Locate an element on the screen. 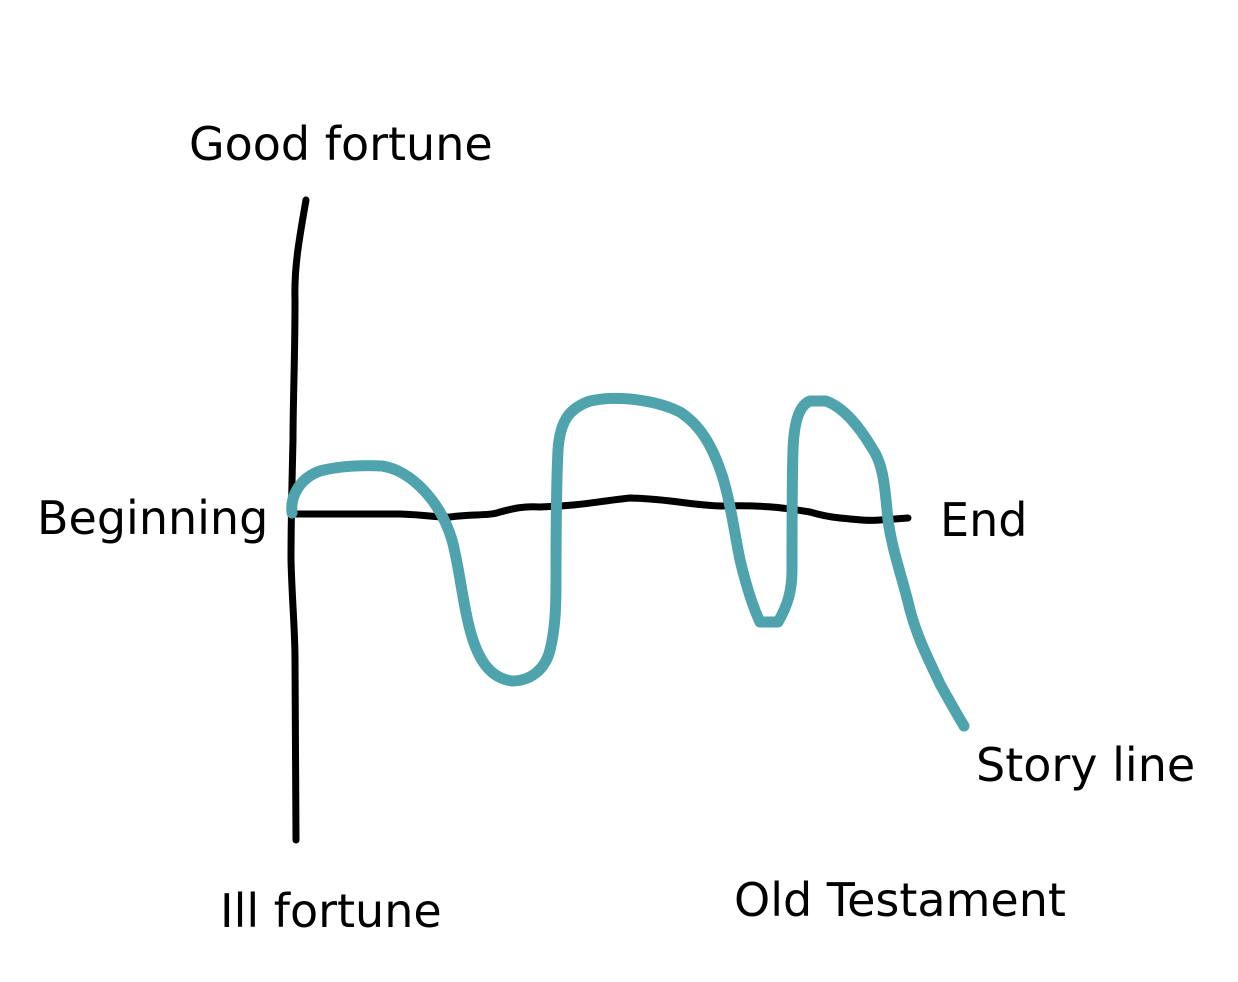 This screenshot has height=982, width=1238. time-axis is located at coordinates (600, 509).